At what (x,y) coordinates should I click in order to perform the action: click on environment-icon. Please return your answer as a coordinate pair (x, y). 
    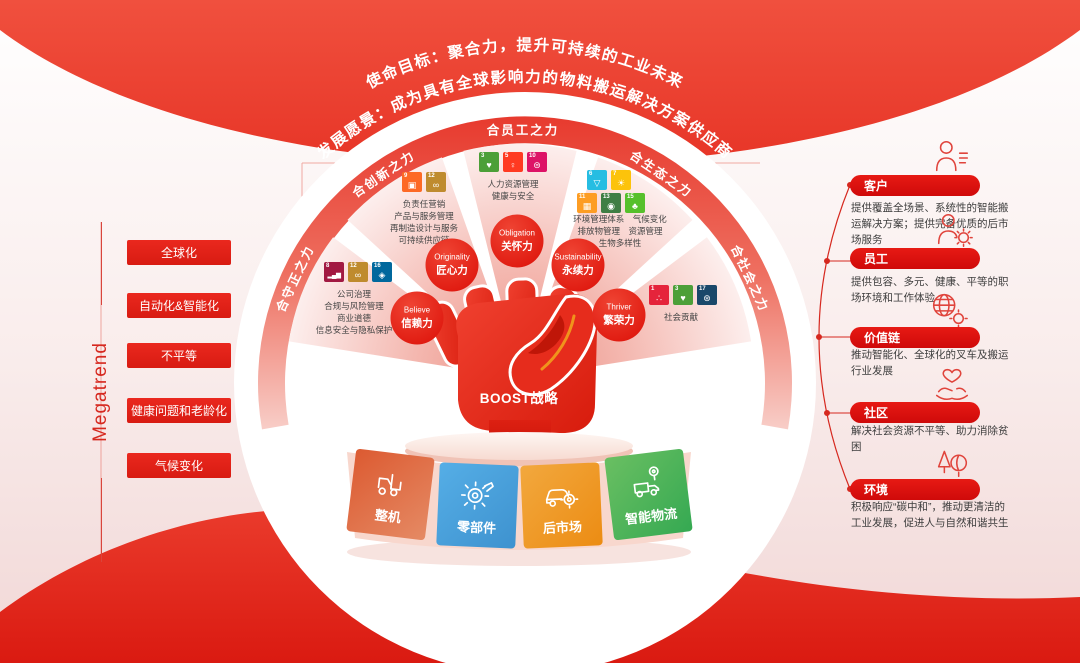
    Looking at the image, I should click on (952, 464).